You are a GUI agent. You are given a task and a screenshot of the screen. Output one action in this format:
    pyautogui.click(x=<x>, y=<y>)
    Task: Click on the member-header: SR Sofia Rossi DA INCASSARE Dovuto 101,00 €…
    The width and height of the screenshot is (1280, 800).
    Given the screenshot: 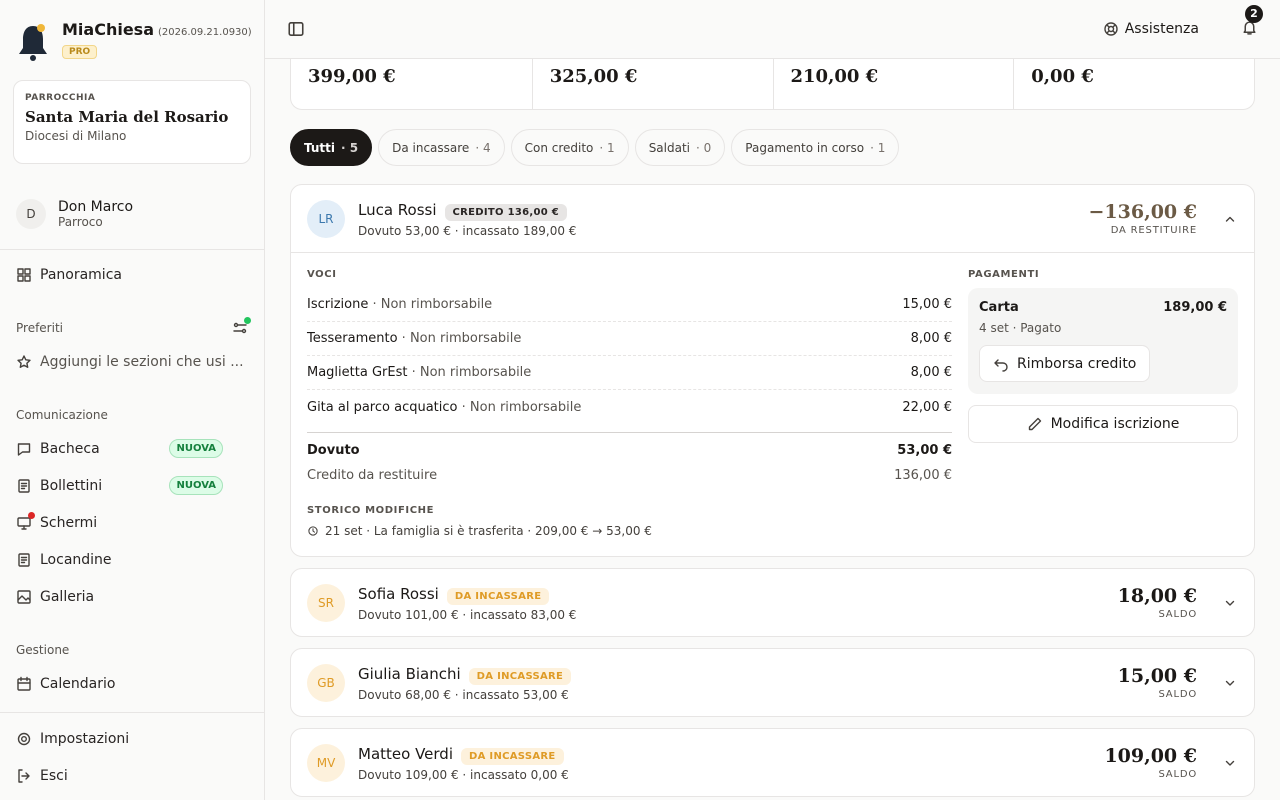 What is the action you would take?
    pyautogui.click(x=772, y=602)
    